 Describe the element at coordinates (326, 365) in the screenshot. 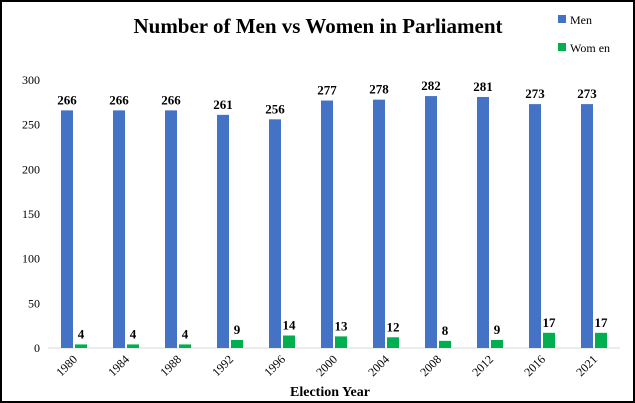

I see `x-tick-label: 2000` at that location.